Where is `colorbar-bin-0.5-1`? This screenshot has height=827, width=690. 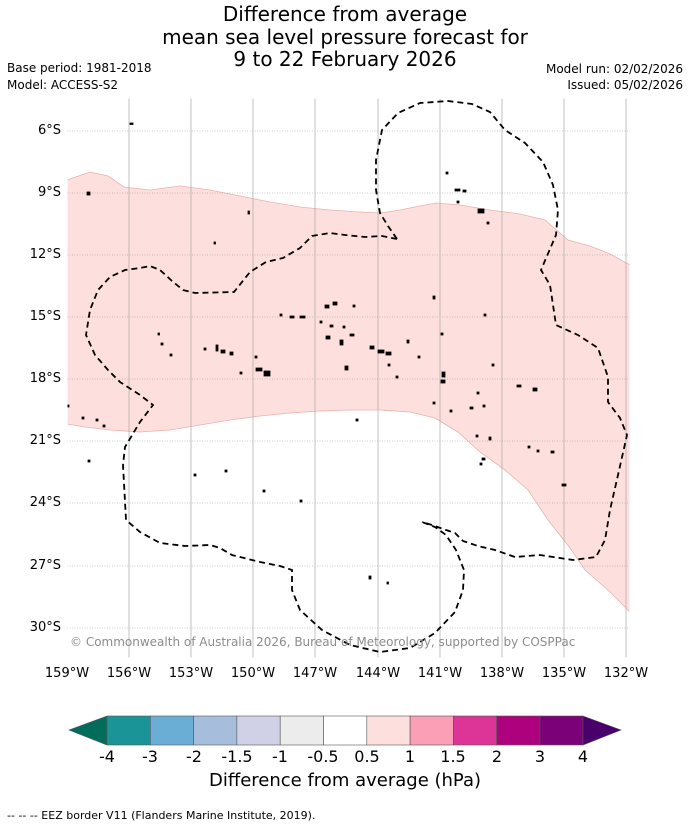
colorbar-bin-0.5-1 is located at coordinates (388, 730).